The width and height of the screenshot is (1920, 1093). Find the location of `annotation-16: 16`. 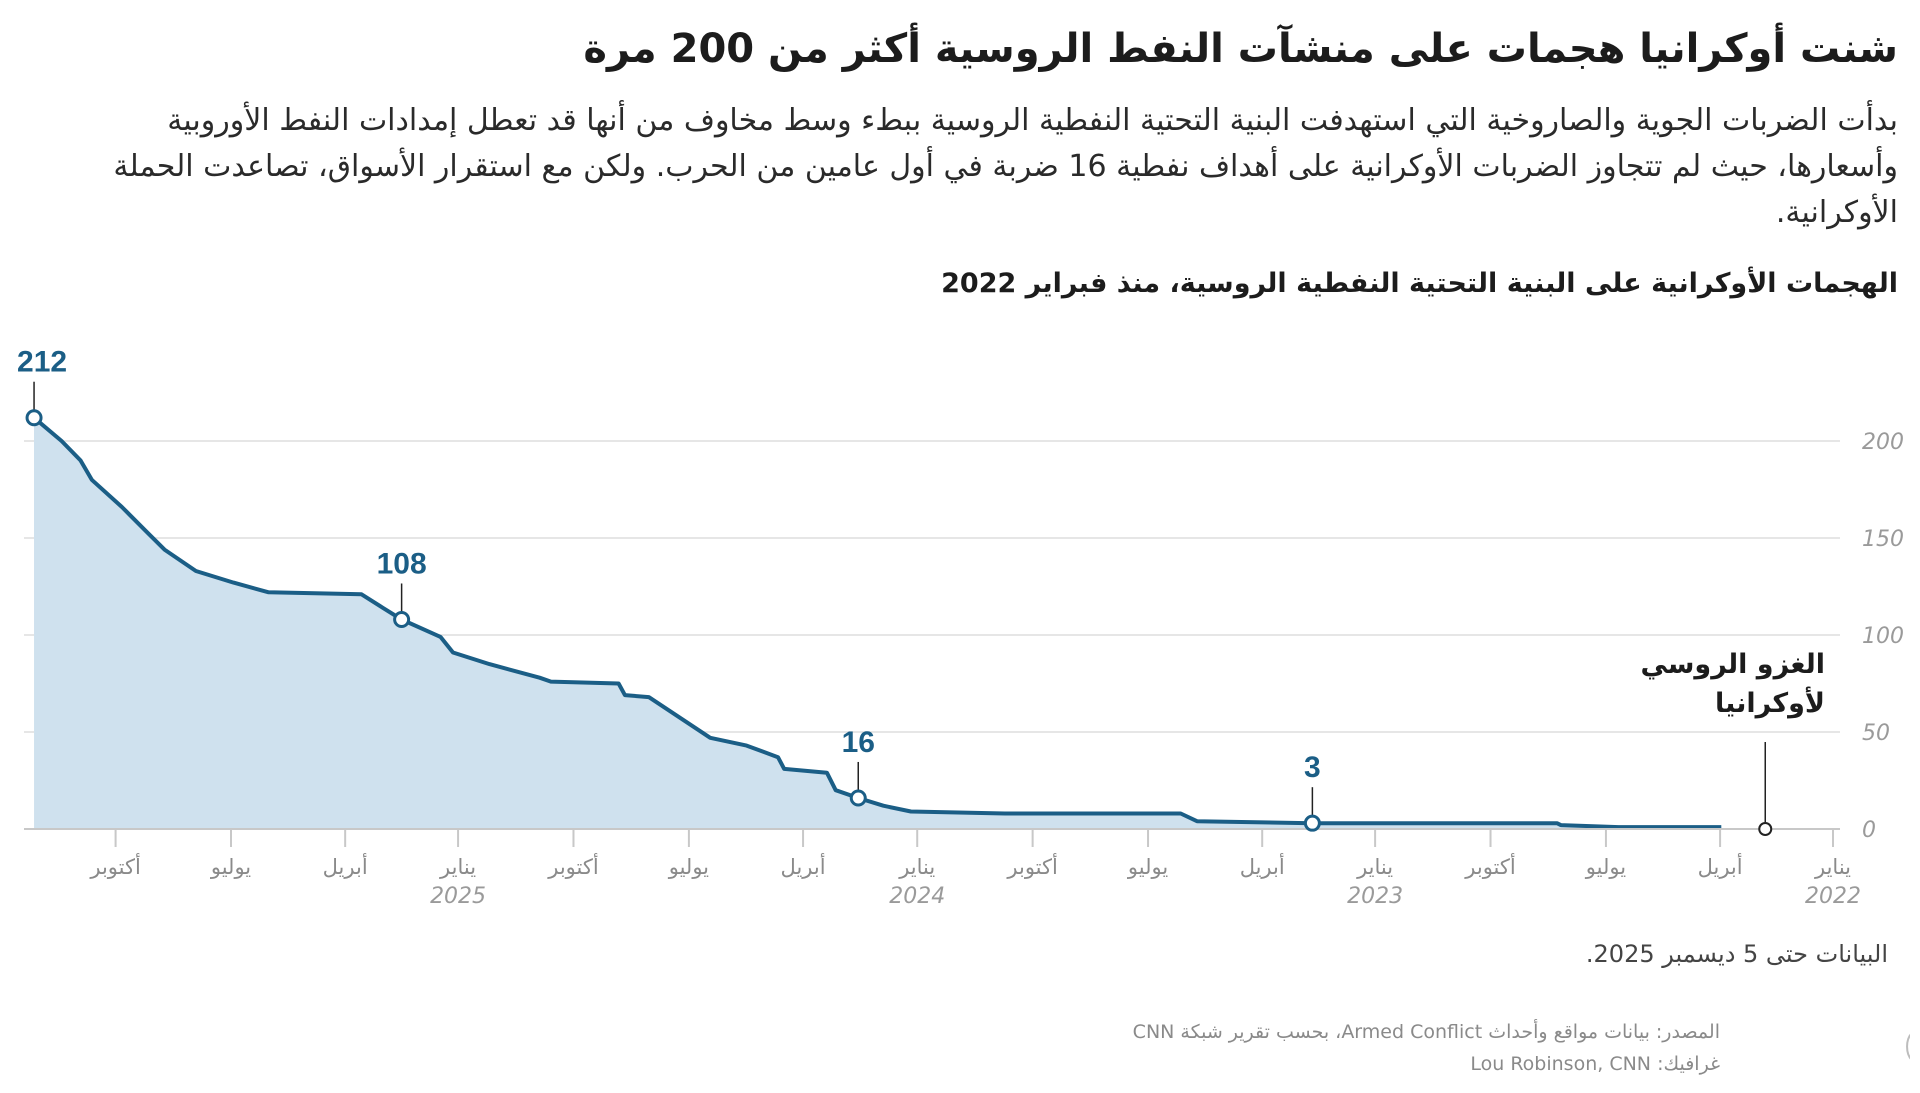

annotation-16: 16 is located at coordinates (858, 766).